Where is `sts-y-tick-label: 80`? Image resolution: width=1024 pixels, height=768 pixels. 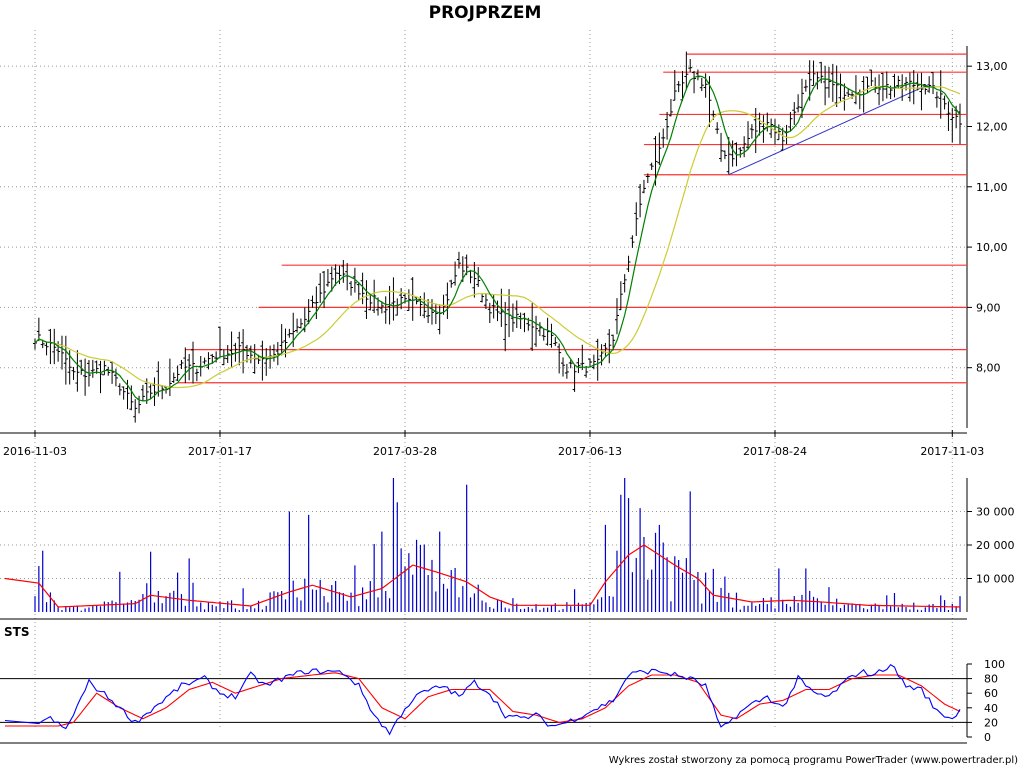
sts-y-tick-label: 80 is located at coordinates (991, 679).